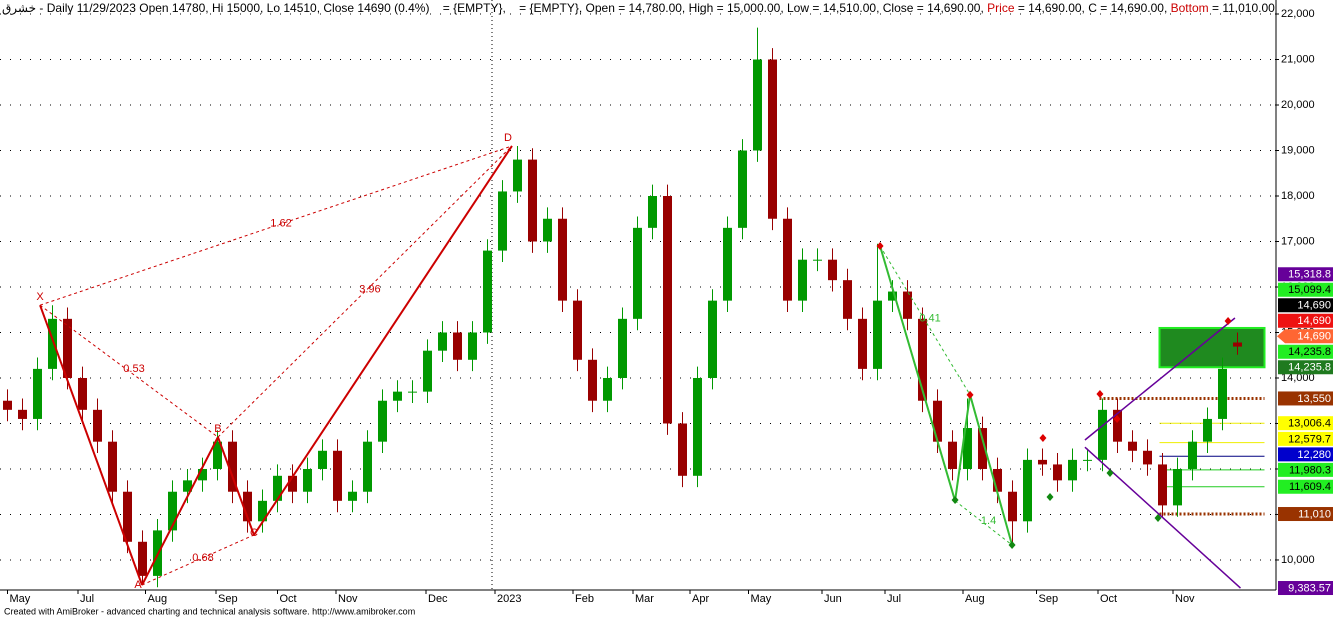 Image resolution: width=1336 pixels, height=619 pixels. What do you see at coordinates (1242, 8) in the screenshot?
I see `title-part: = 11,010.00` at bounding box center [1242, 8].